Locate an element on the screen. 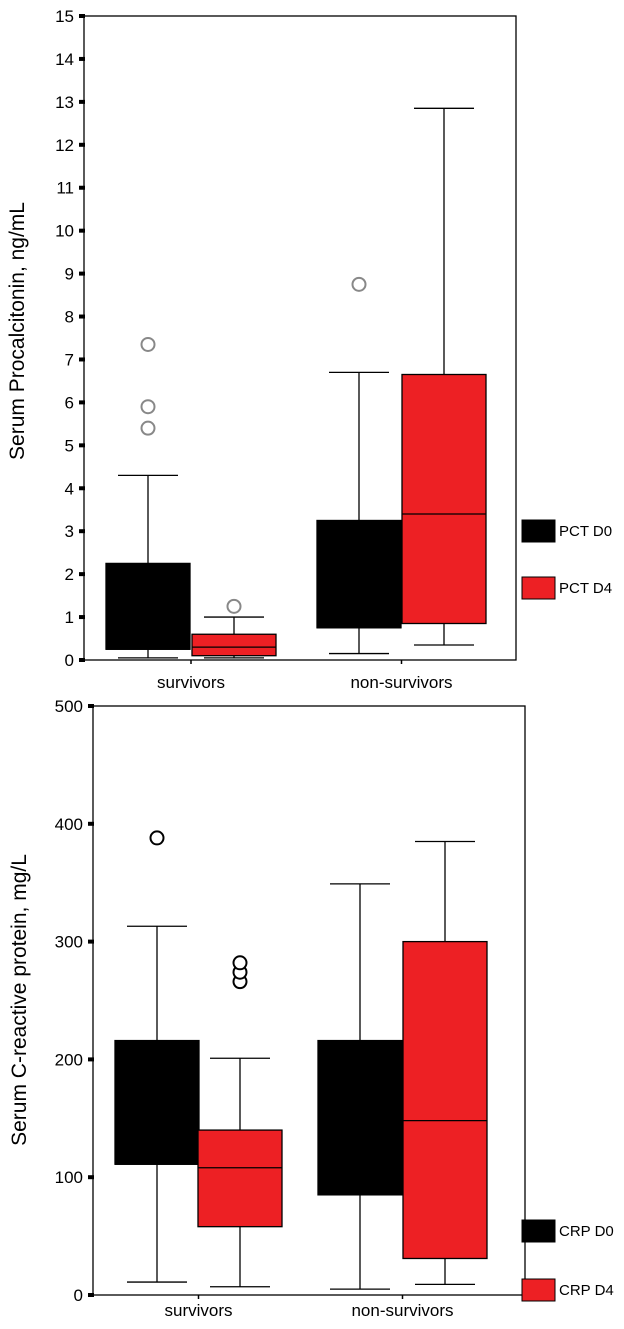 This screenshot has height=1329, width=624. legend-label: PCT D0 is located at coordinates (585, 531).